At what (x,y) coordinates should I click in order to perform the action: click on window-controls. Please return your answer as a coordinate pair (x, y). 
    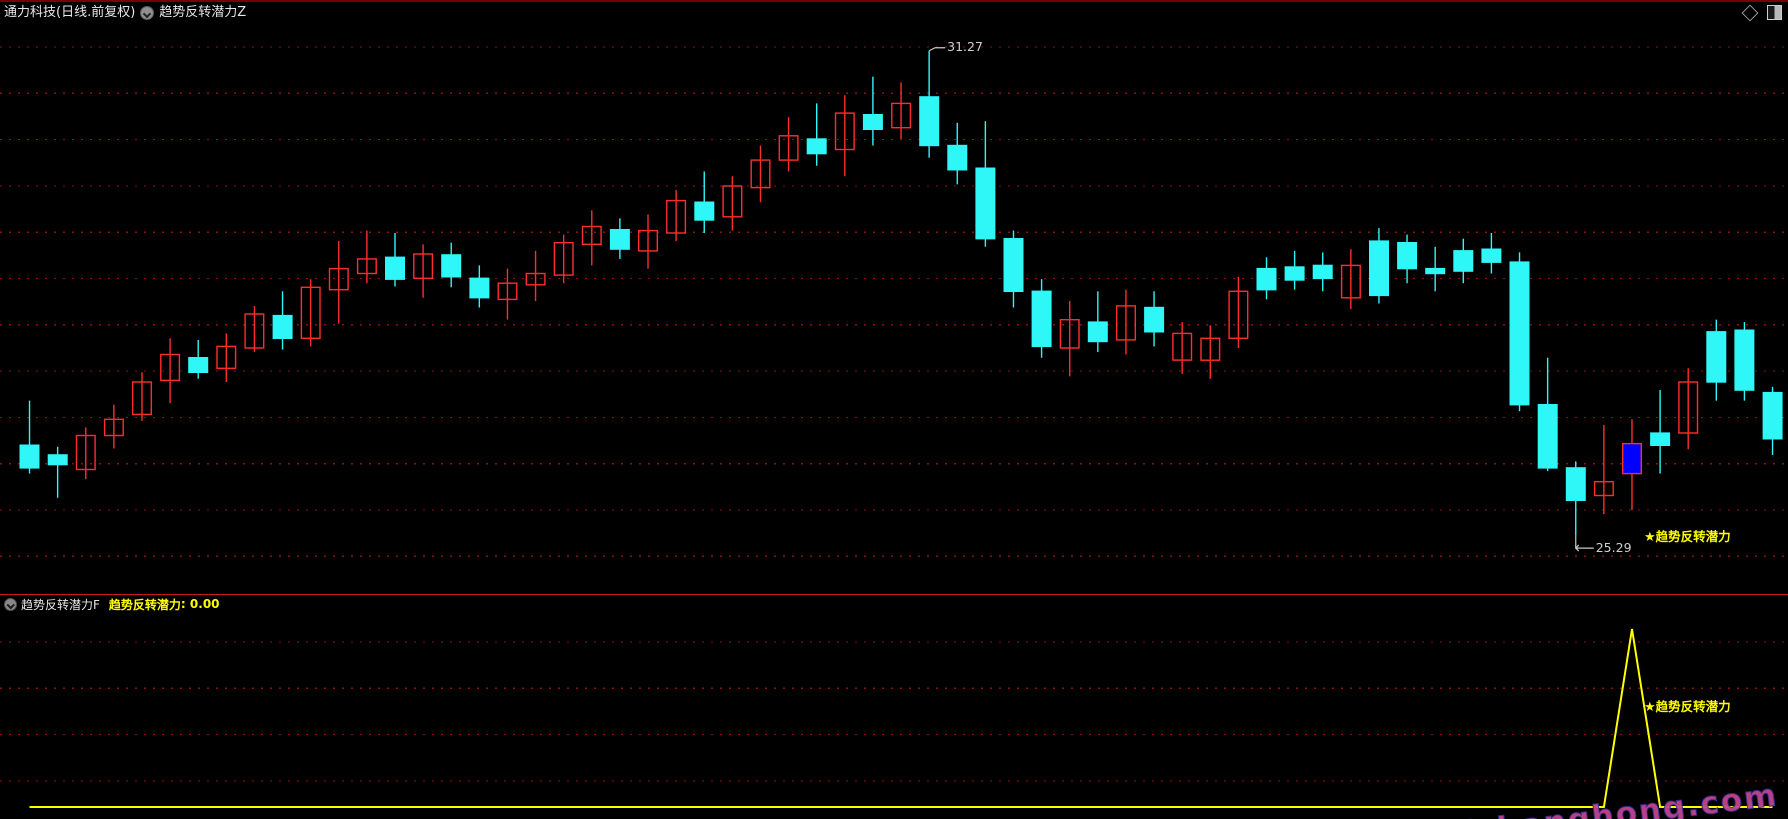
    Looking at the image, I should click on (1761, 13).